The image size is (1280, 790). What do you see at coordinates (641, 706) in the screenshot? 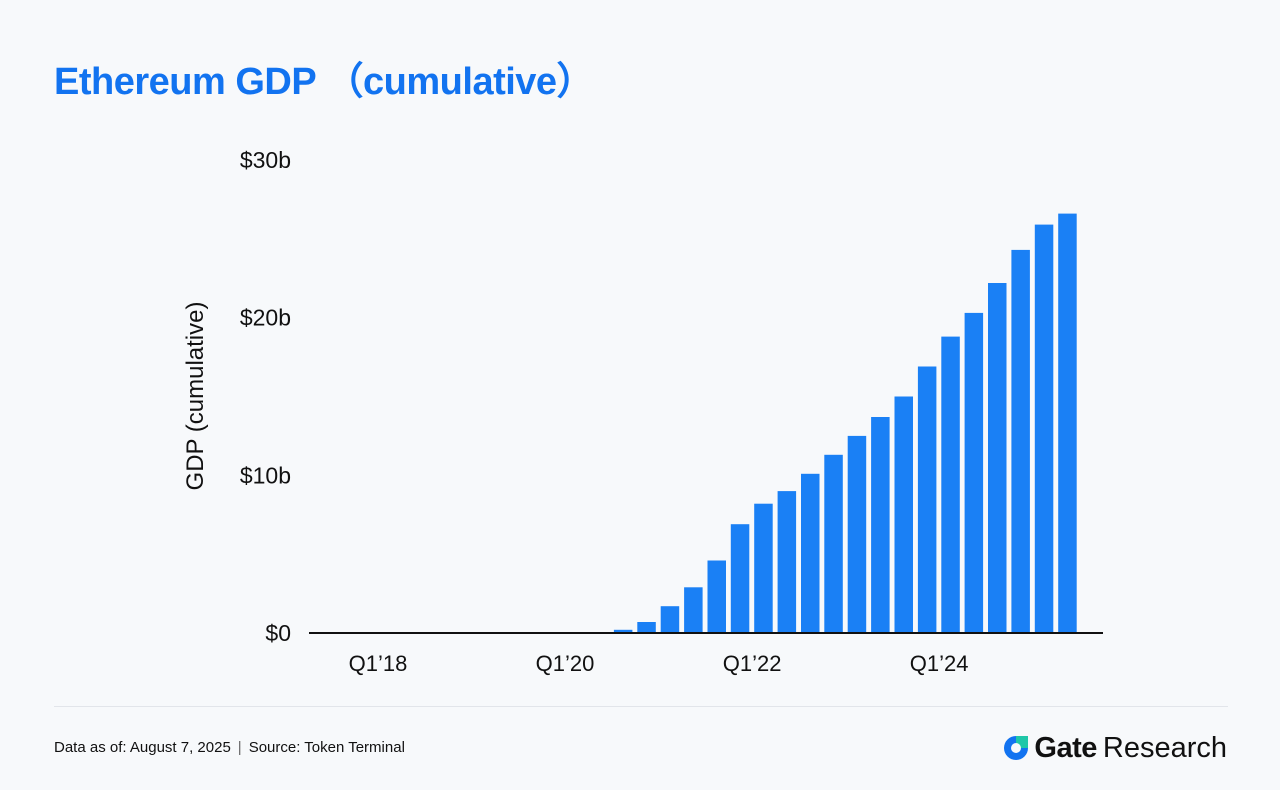
I see `footer-divider` at bounding box center [641, 706].